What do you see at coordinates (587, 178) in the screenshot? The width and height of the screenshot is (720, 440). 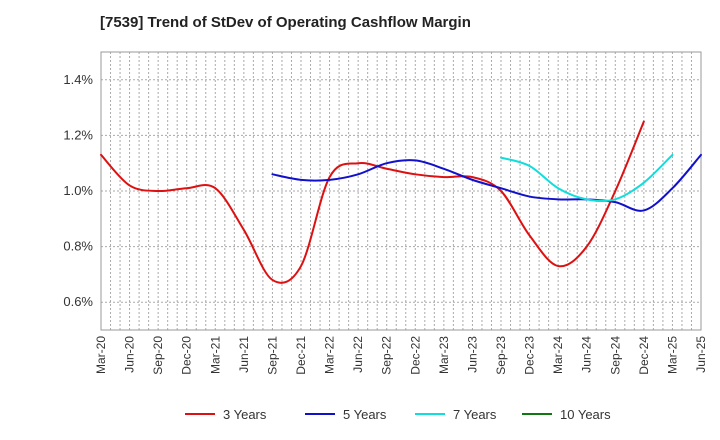 I see `series-line-7-years` at bounding box center [587, 178].